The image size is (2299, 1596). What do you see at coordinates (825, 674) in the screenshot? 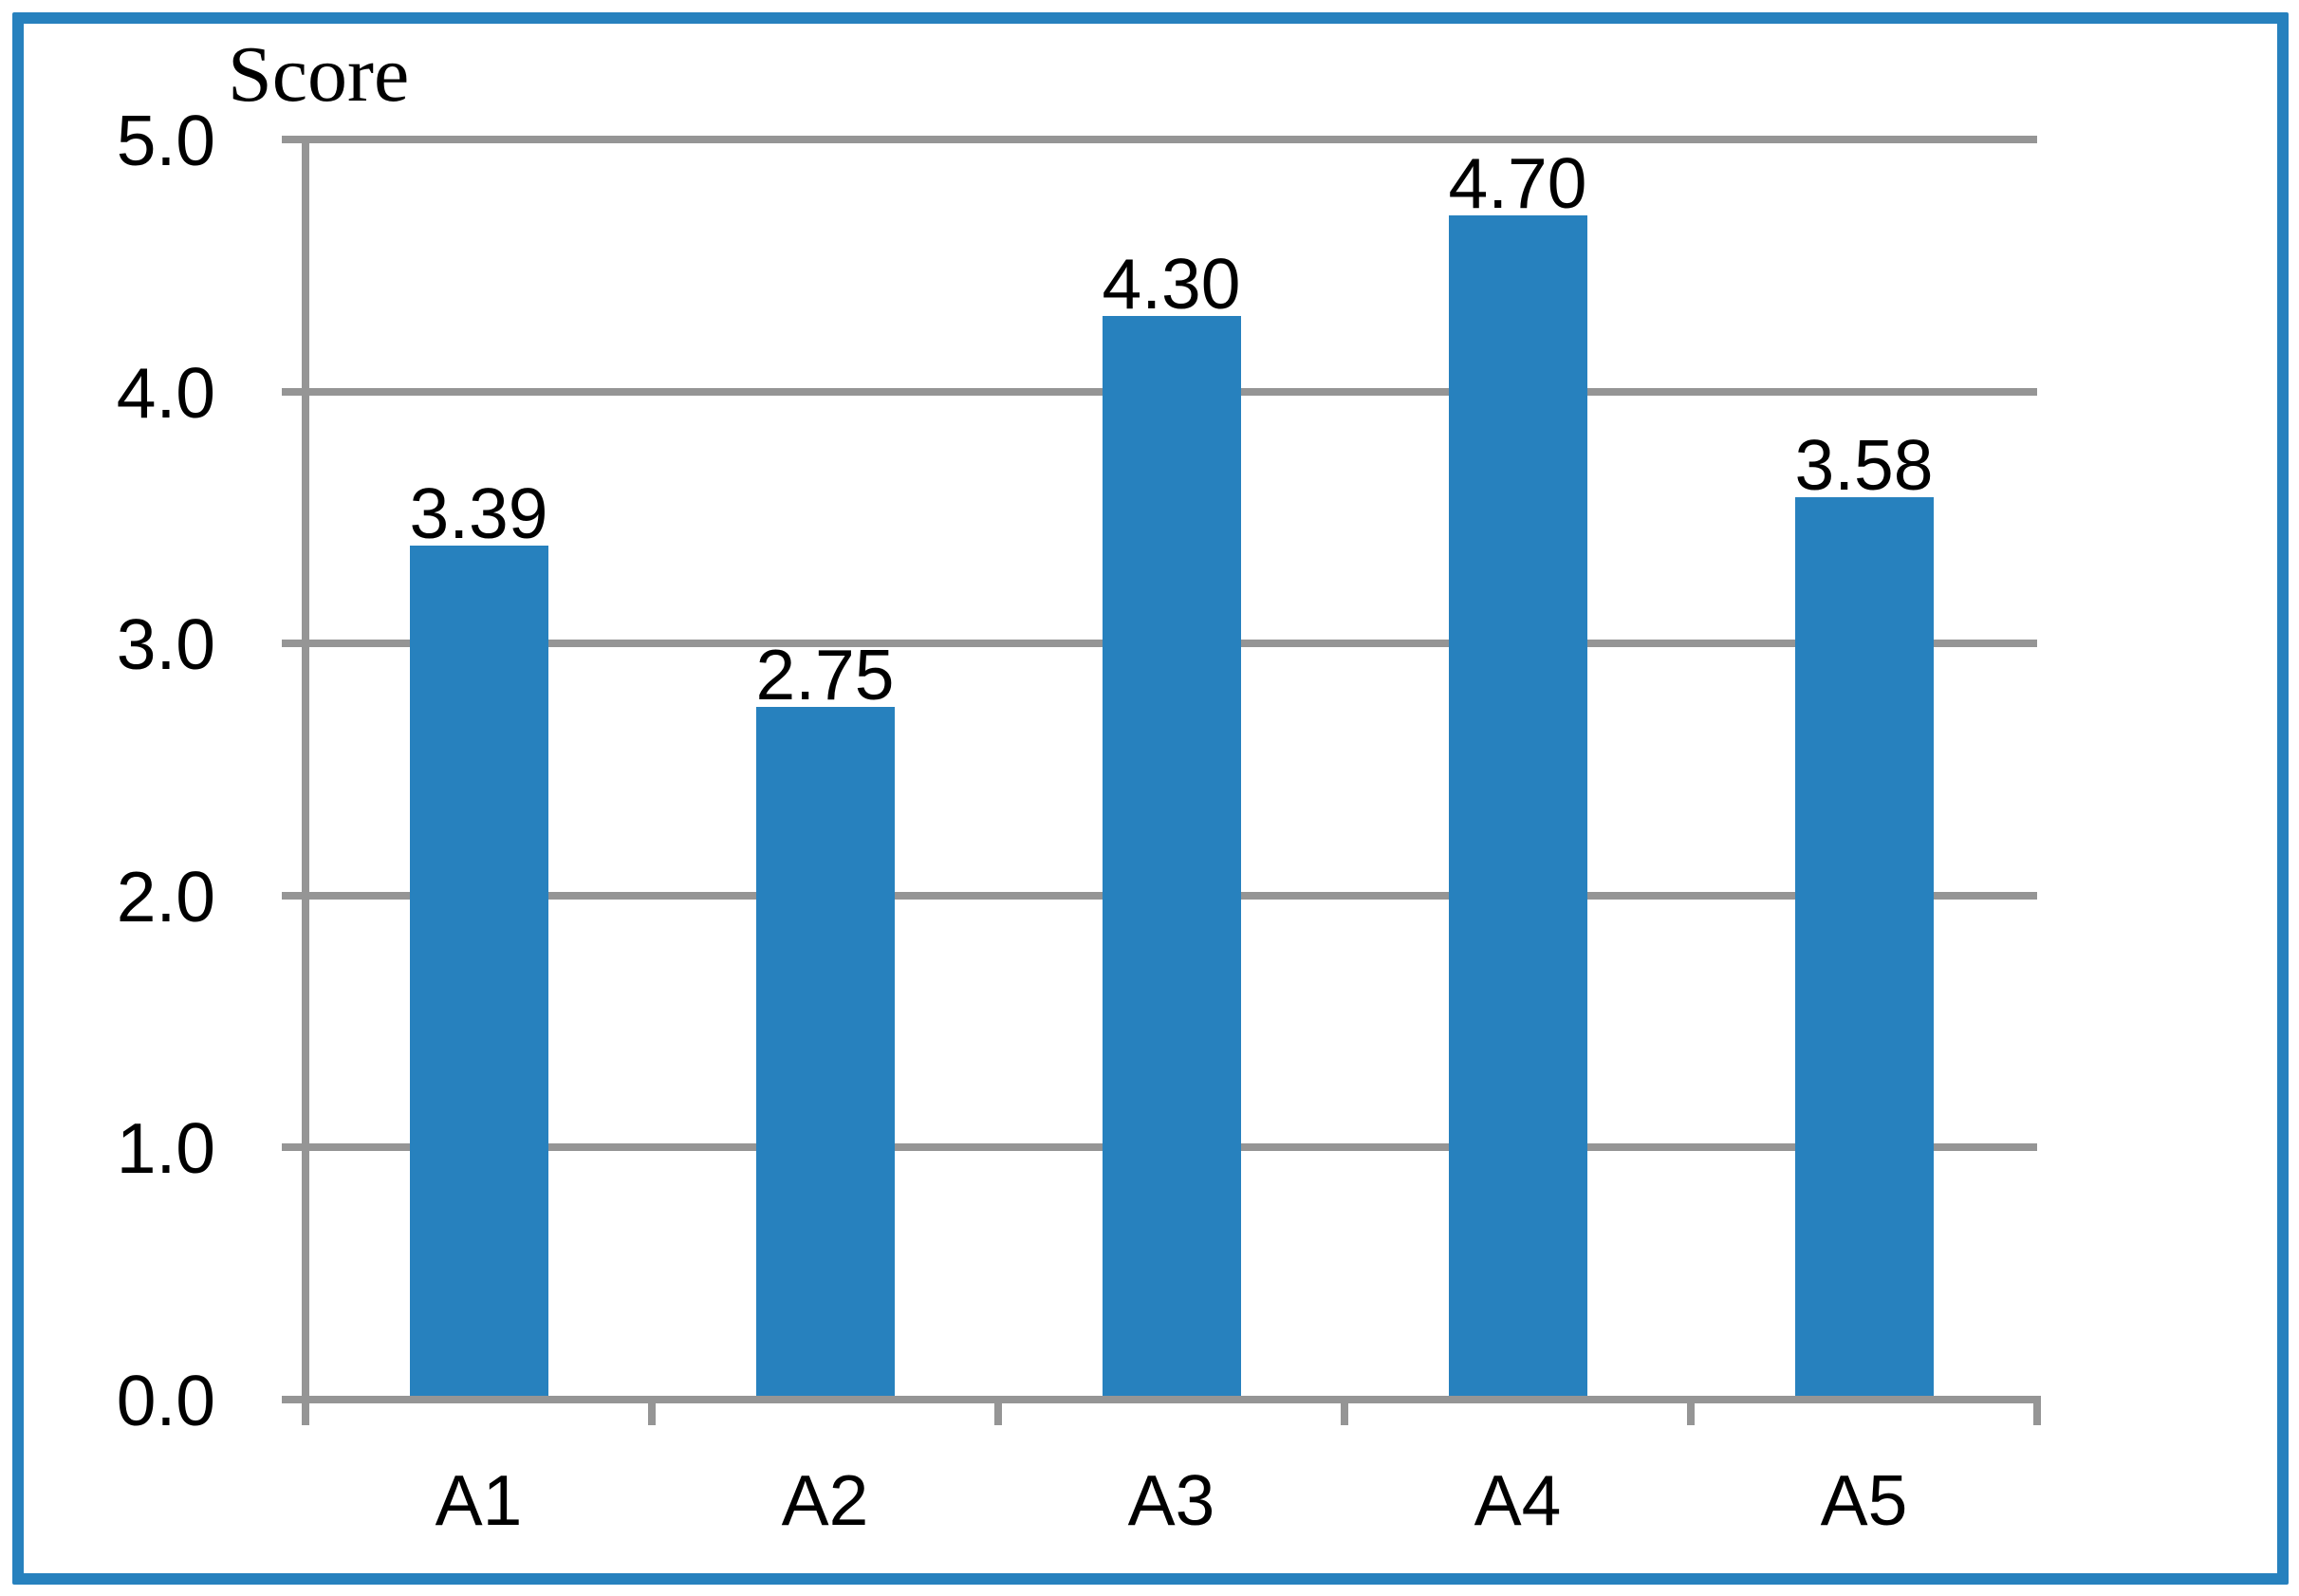
I see `bar-value-label: 2.75` at bounding box center [825, 674].